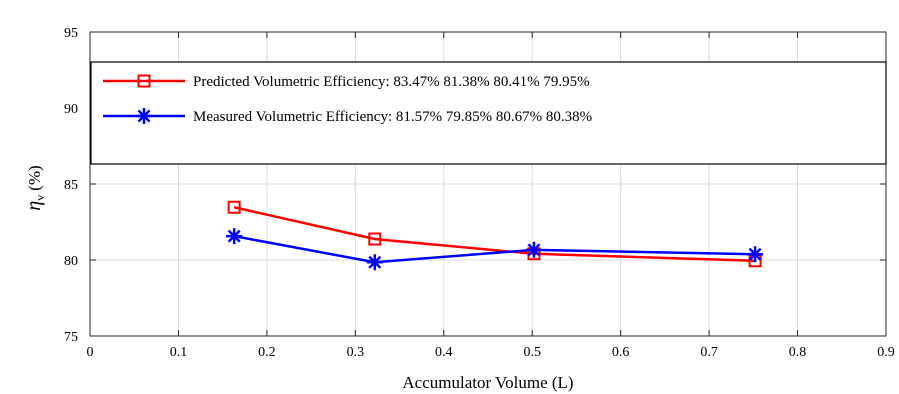 The image size is (899, 394). What do you see at coordinates (487, 382) in the screenshot?
I see `x-axis-label: Accumulator Volume (L)` at bounding box center [487, 382].